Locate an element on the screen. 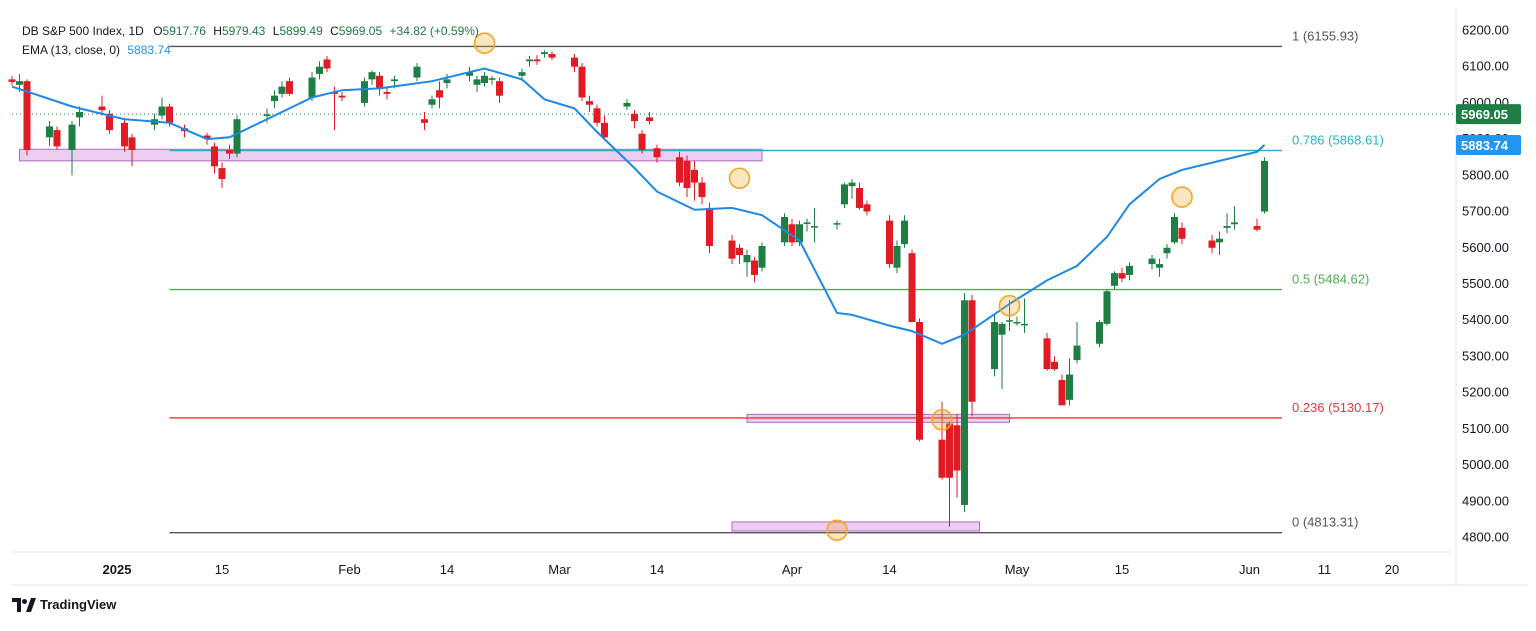  low-label: L is located at coordinates (276, 31).